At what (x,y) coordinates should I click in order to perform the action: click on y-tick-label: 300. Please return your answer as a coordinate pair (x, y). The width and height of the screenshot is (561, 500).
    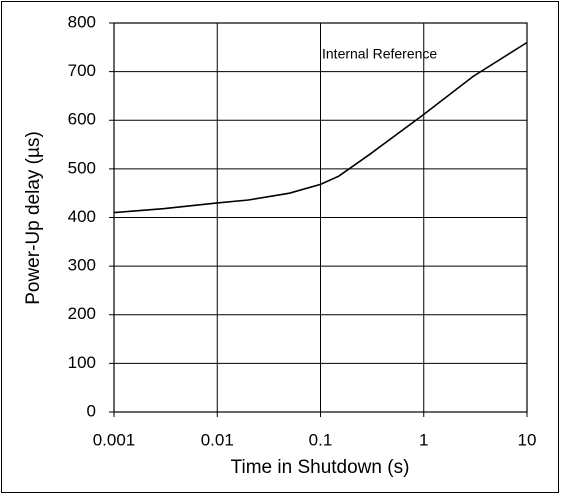
    Looking at the image, I should click on (82, 265).